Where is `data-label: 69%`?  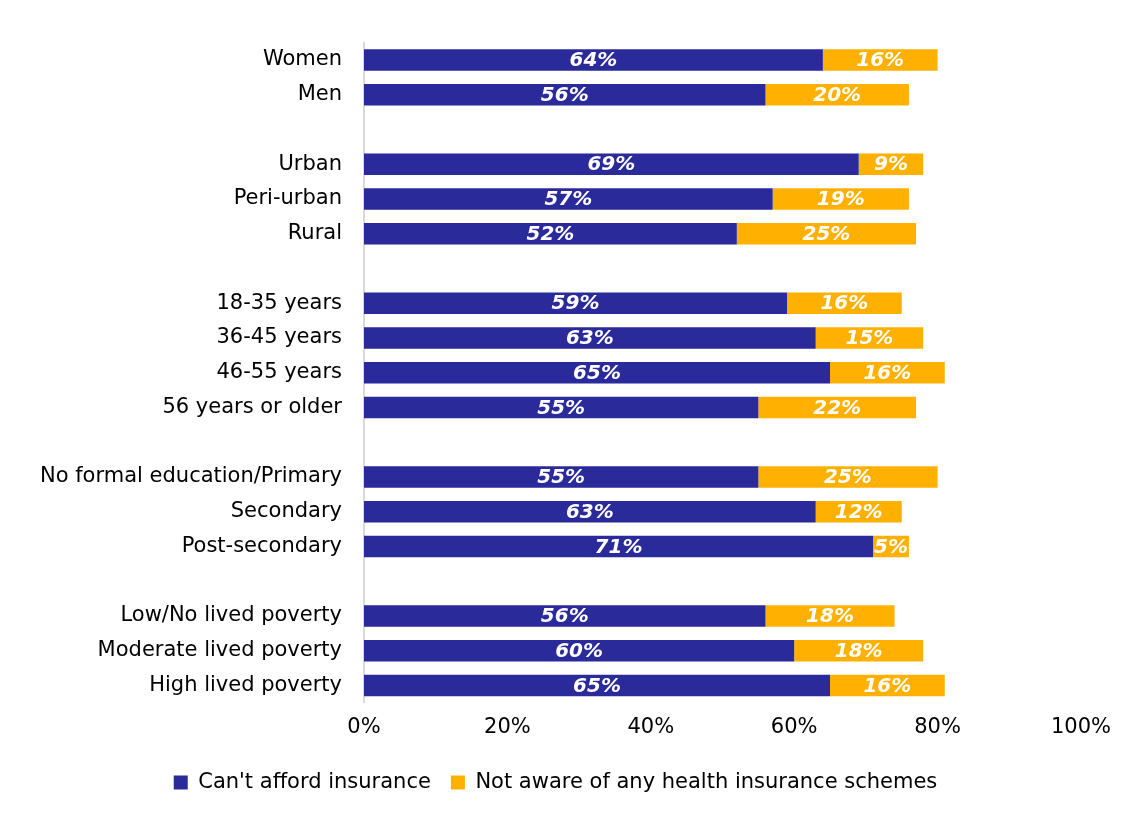 data-label: 69% is located at coordinates (611, 163).